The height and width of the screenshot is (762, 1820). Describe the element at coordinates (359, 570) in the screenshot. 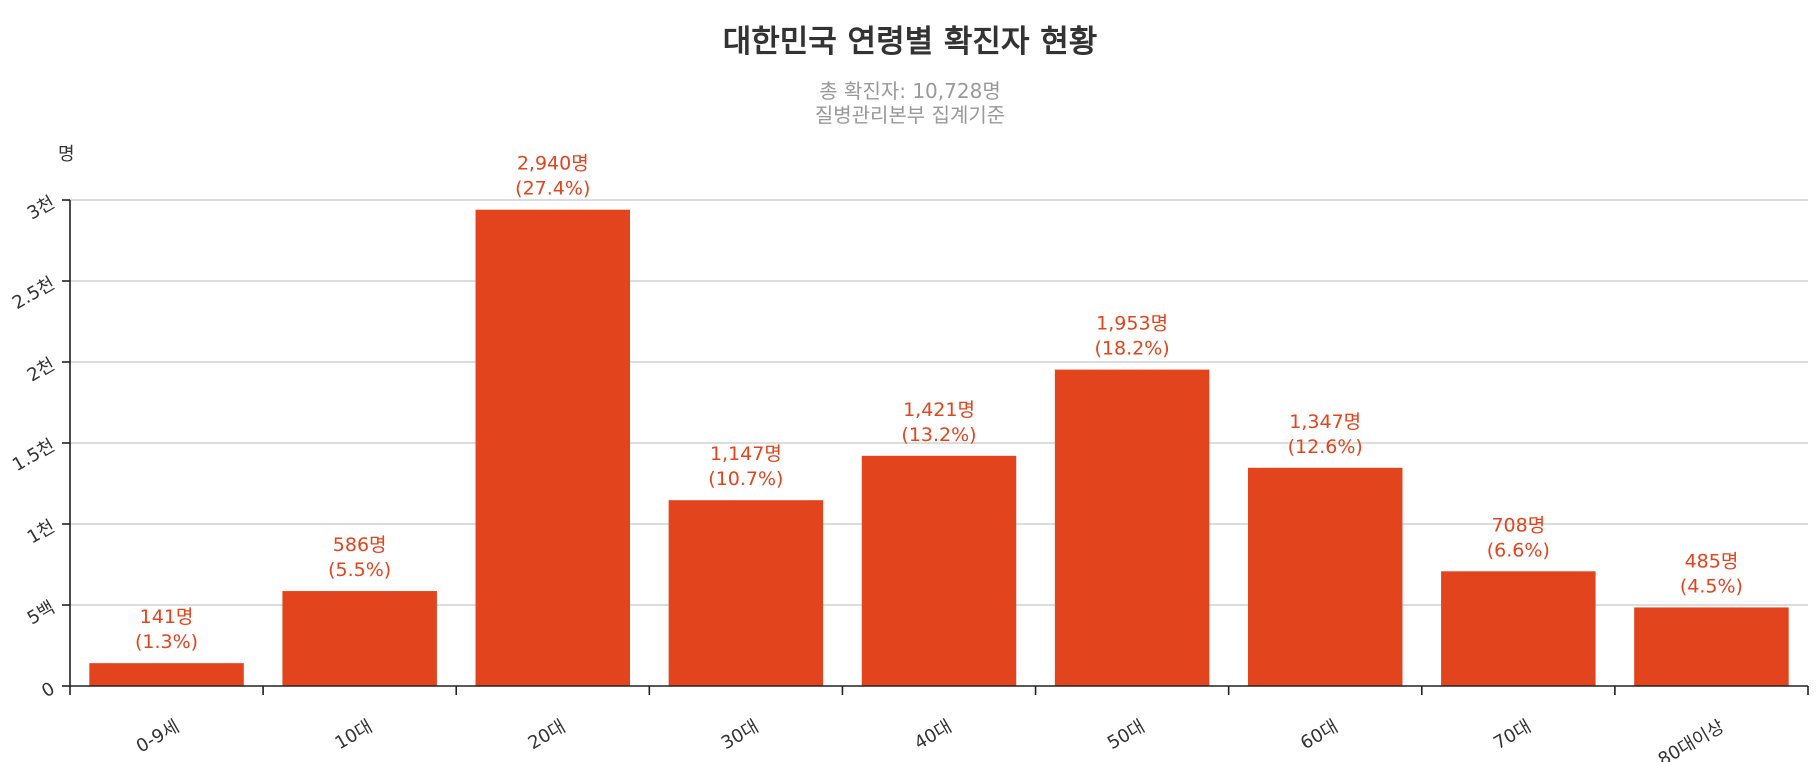

I see `data-label-percent: (5.5%)` at that location.